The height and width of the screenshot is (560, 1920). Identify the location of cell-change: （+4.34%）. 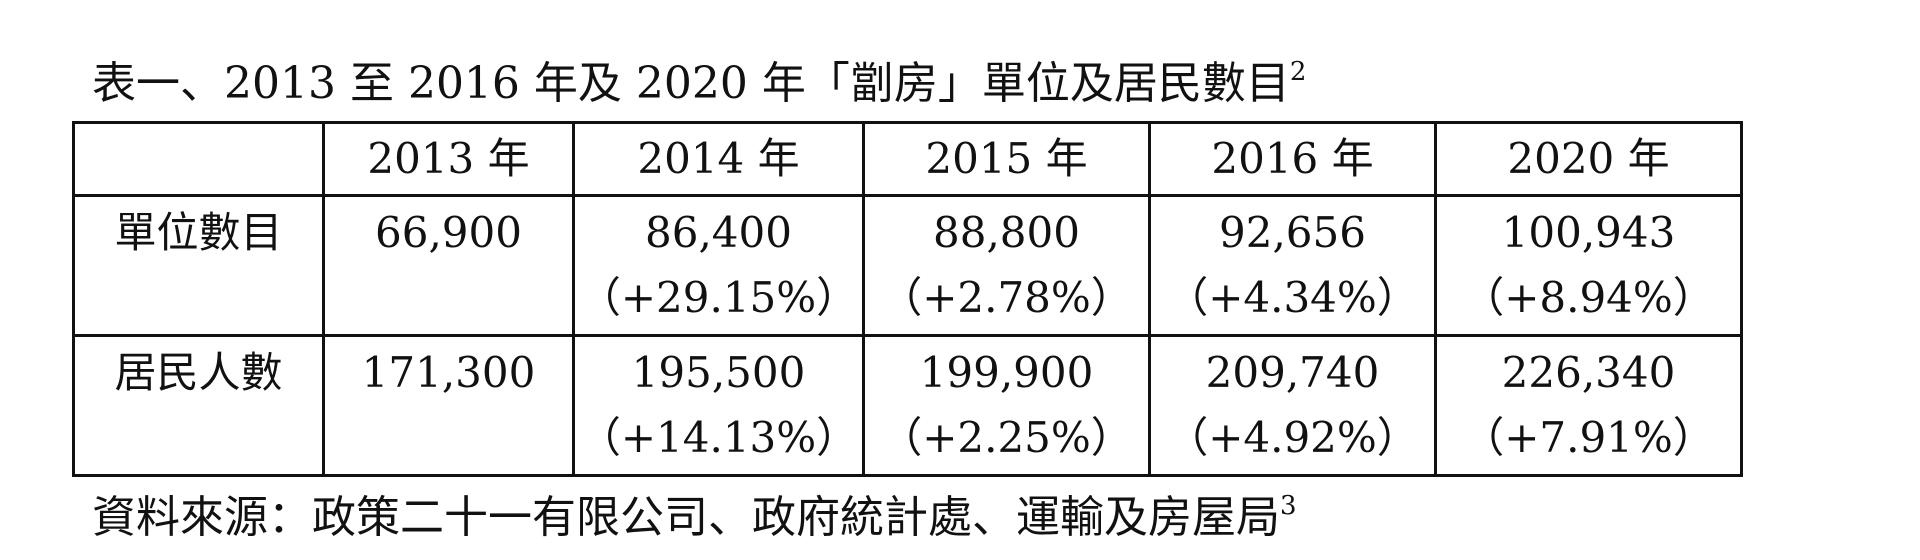
(1292, 297).